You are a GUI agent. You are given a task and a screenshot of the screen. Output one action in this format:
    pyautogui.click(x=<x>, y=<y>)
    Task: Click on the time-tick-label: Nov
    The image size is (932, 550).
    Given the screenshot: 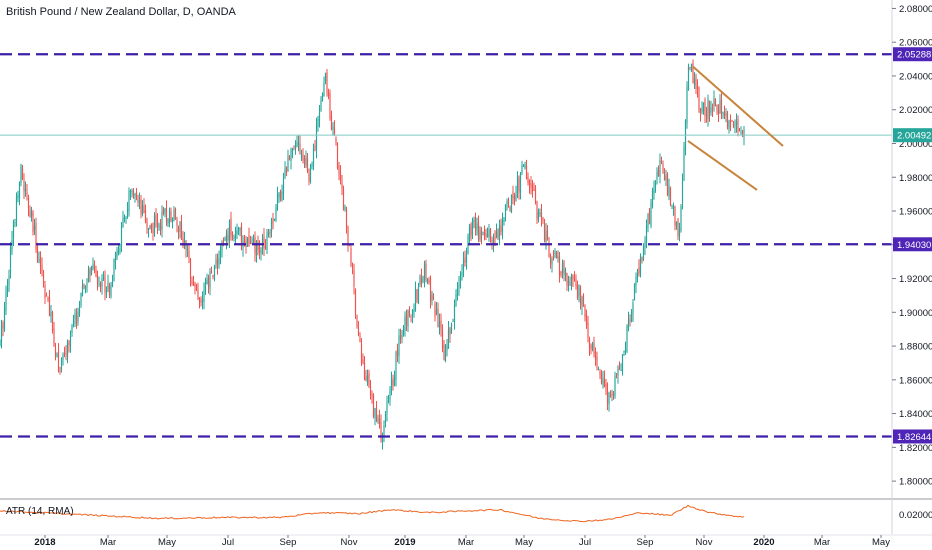 What is the action you would take?
    pyautogui.click(x=349, y=542)
    